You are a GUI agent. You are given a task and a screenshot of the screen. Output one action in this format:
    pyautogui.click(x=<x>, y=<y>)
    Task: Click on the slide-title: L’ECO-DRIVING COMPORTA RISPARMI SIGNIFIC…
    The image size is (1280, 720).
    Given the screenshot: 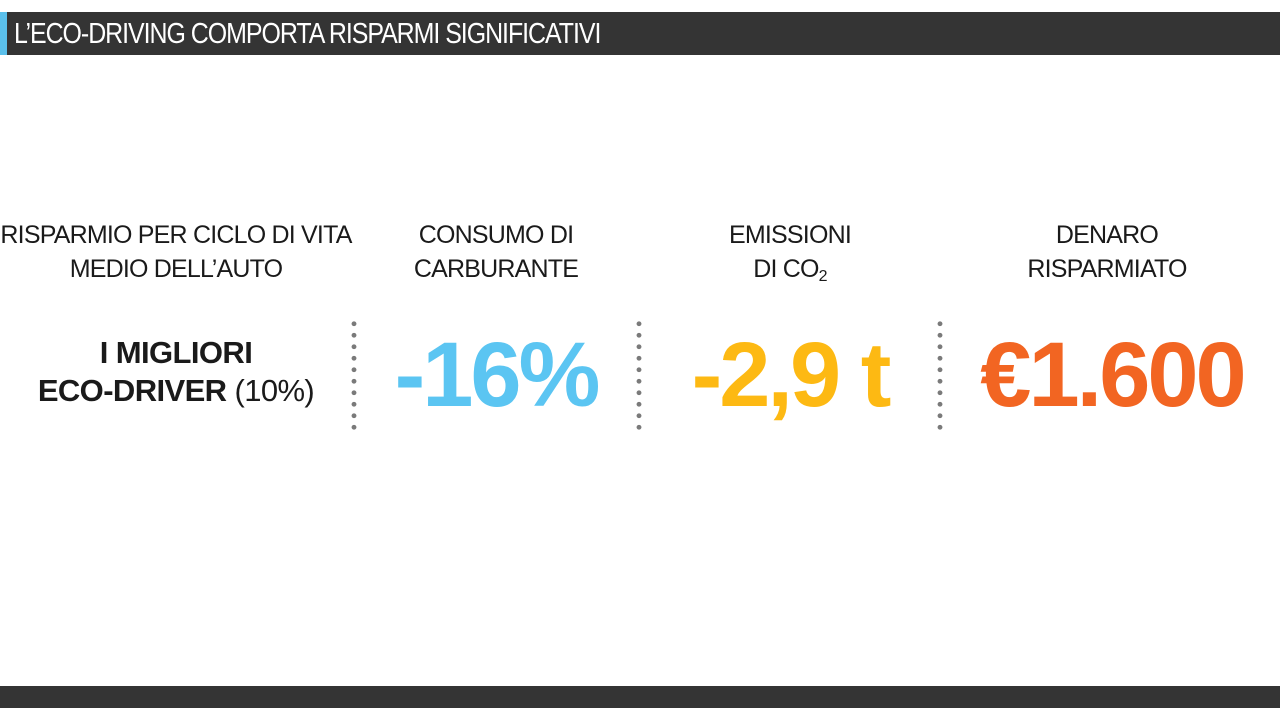 What is the action you would take?
    pyautogui.click(x=307, y=34)
    